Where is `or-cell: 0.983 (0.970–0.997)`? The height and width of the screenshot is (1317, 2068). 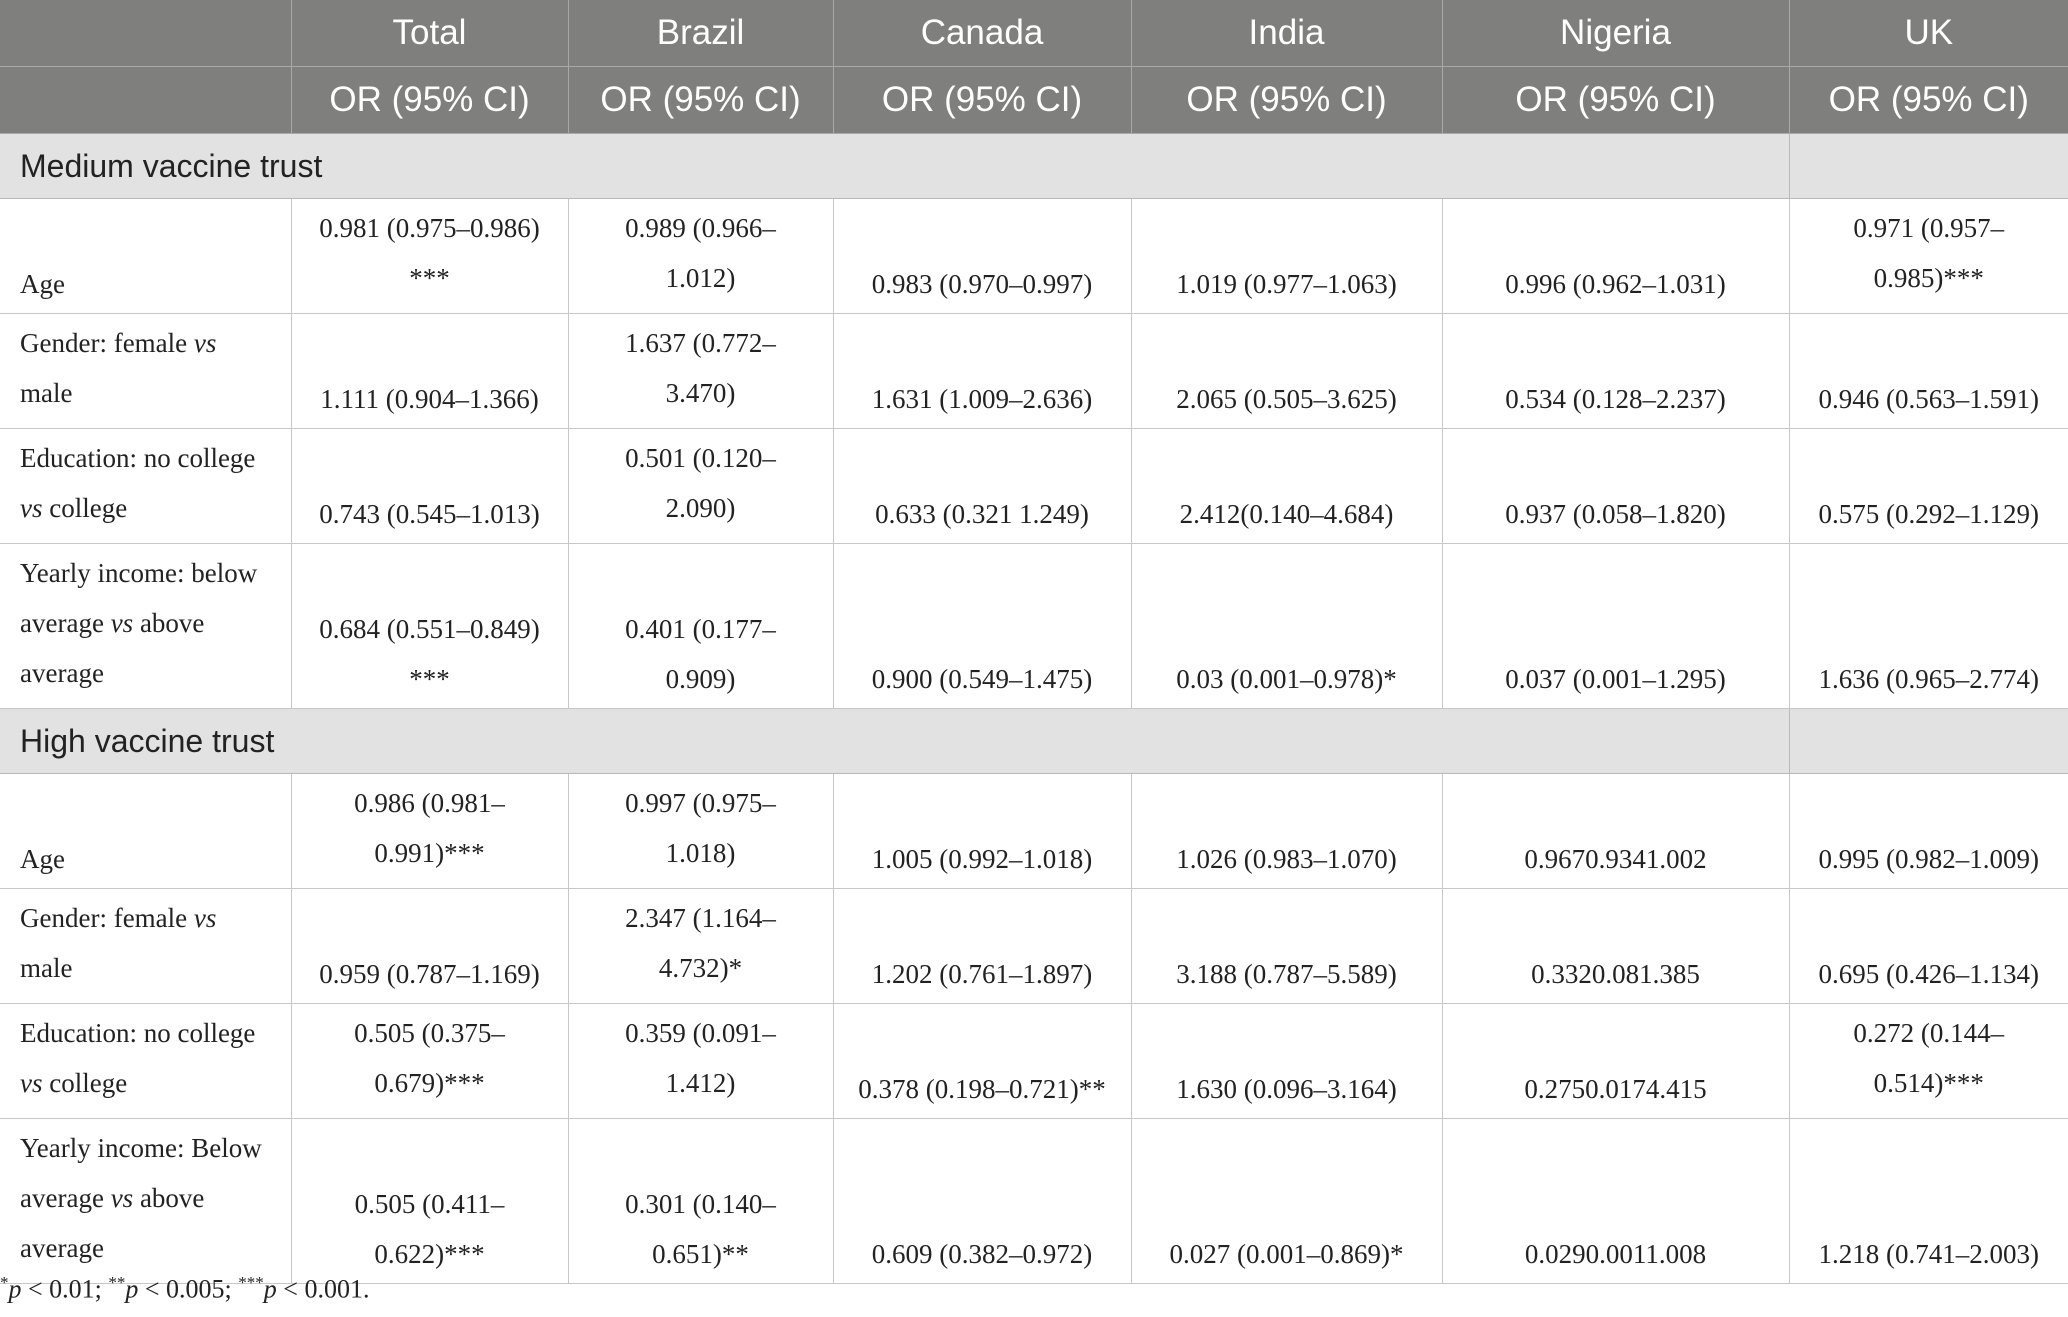
or-cell: 0.983 (0.970–0.997) is located at coordinates (981, 256).